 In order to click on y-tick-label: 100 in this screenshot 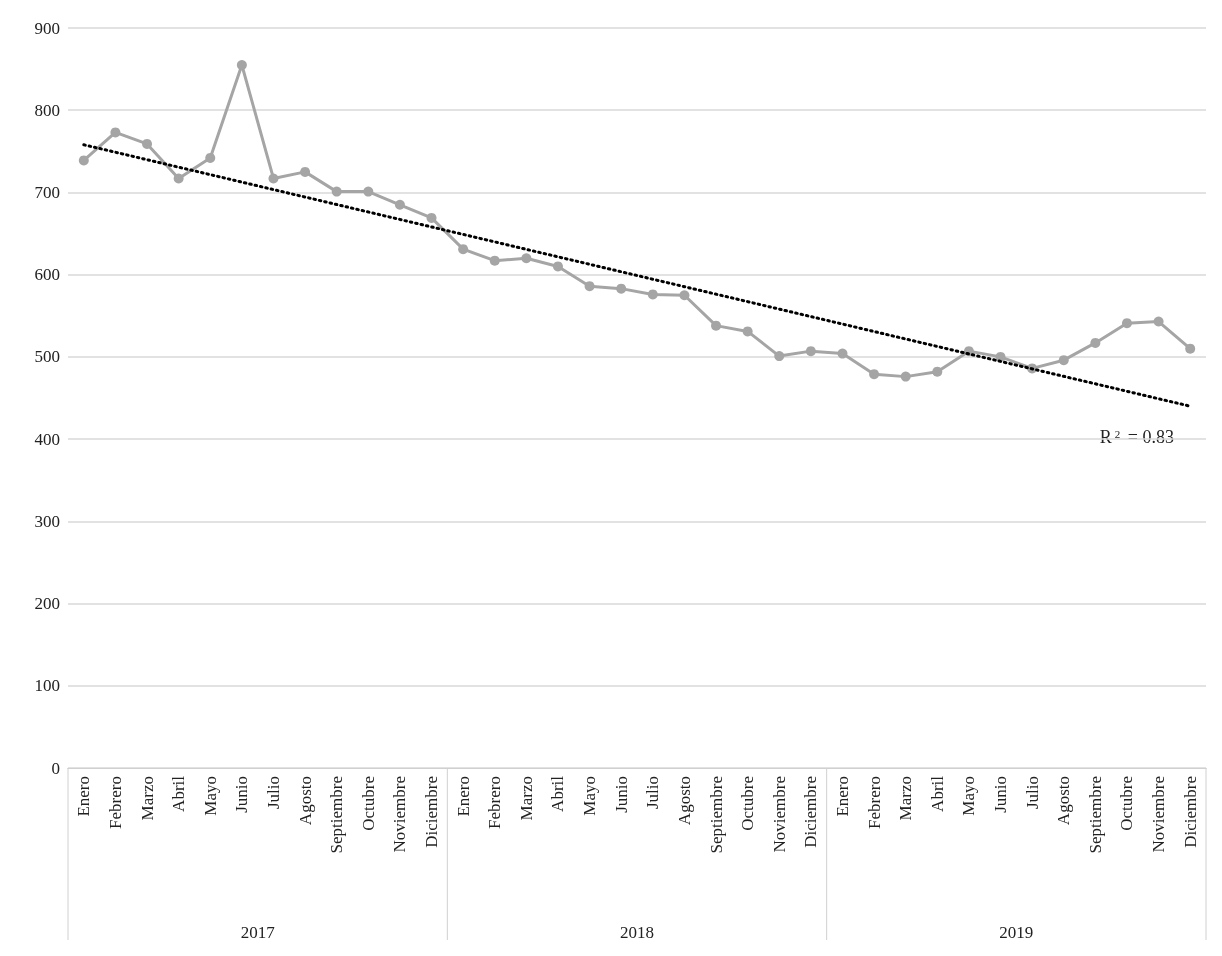, I will do `click(47, 686)`.